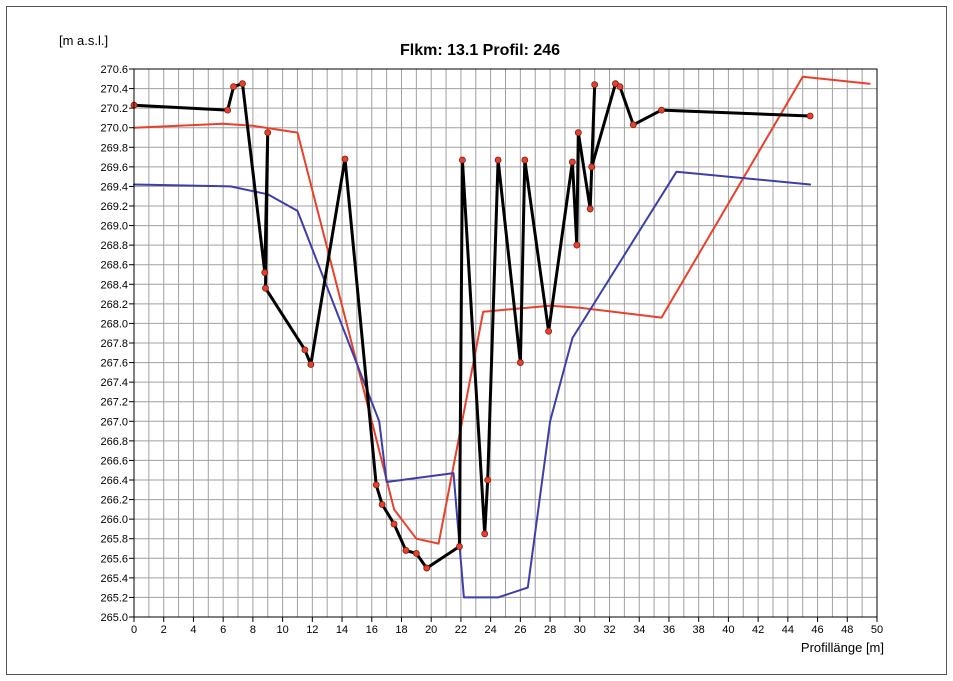 The height and width of the screenshot is (681, 953). Describe the element at coordinates (193, 630) in the screenshot. I see `x-tick-label: 4` at that location.